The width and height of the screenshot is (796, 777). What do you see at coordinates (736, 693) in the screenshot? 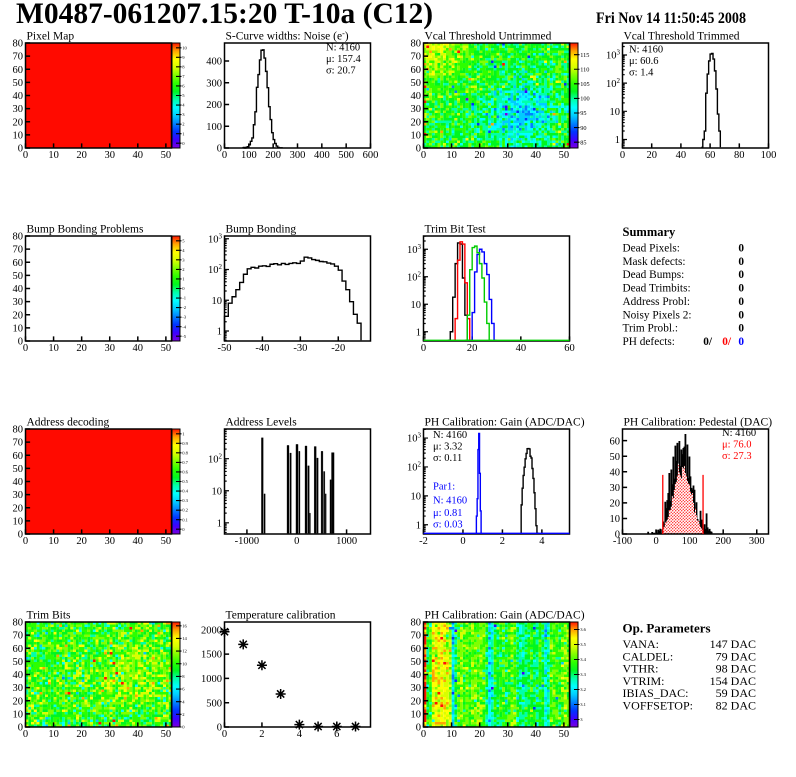
I see `svg-text: 59 DAC` at bounding box center [736, 693].